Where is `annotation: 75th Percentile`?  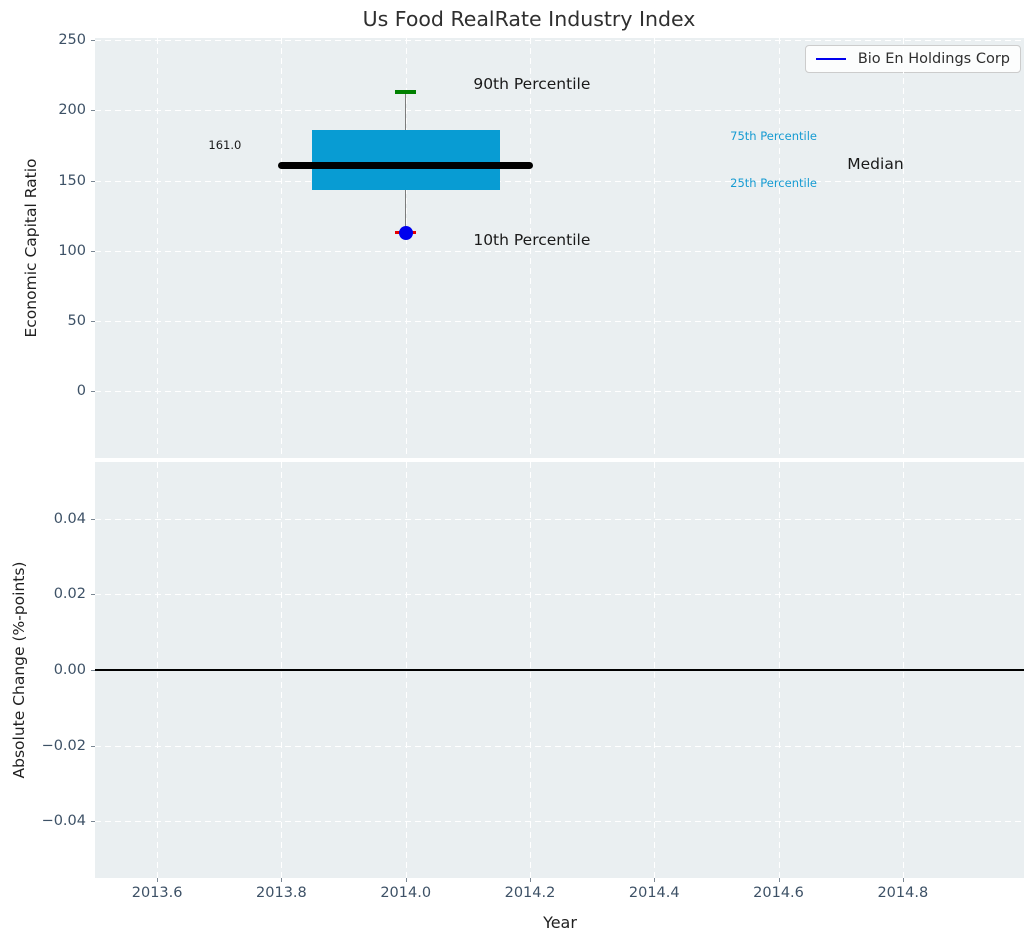
annotation: 75th Percentile is located at coordinates (773, 135).